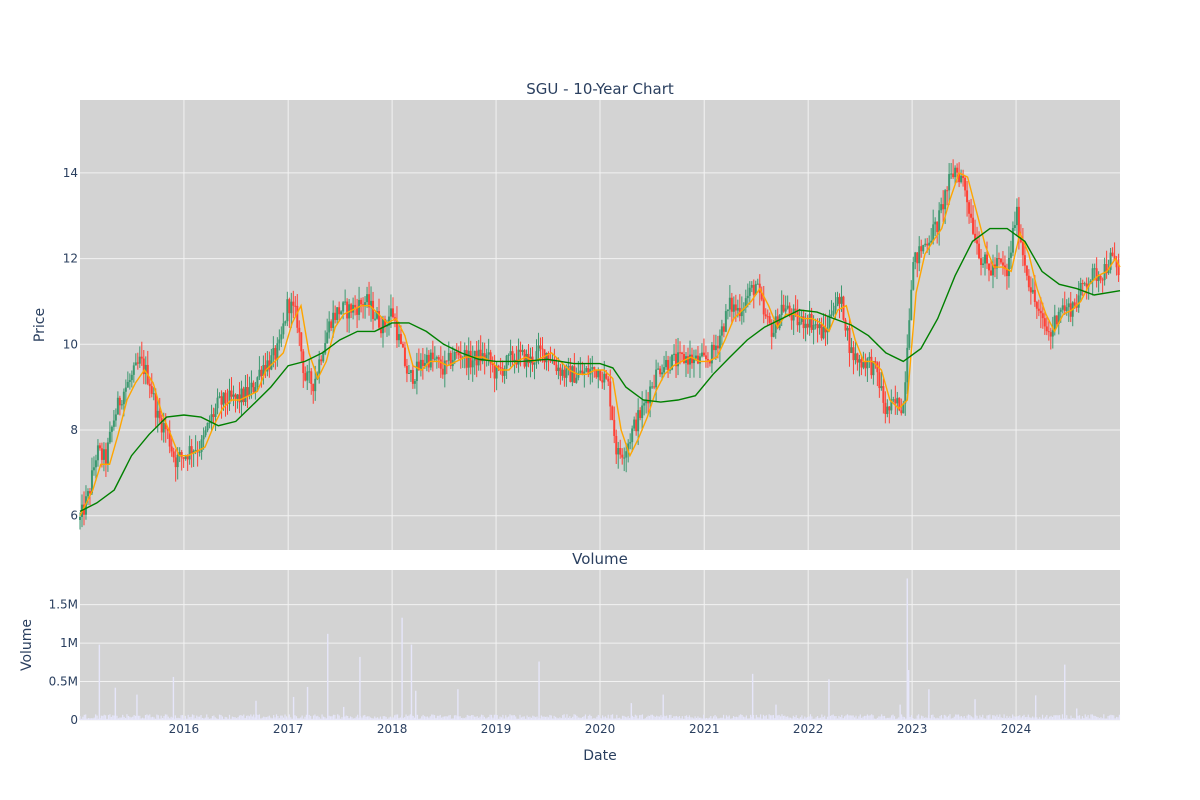 Image resolution: width=1200 pixels, height=800 pixels. Describe the element at coordinates (392, 729) in the screenshot. I see `x-tick: 2018` at that location.